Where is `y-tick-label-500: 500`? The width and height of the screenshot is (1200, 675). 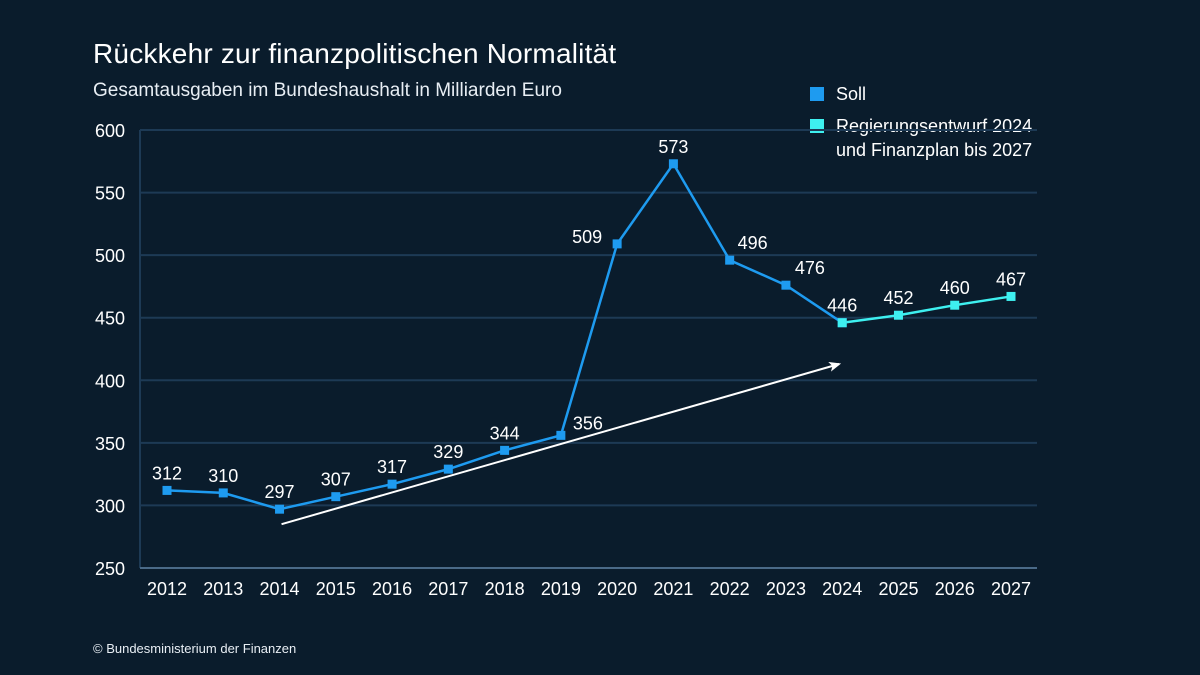
y-tick-label-500: 500 is located at coordinates (110, 256).